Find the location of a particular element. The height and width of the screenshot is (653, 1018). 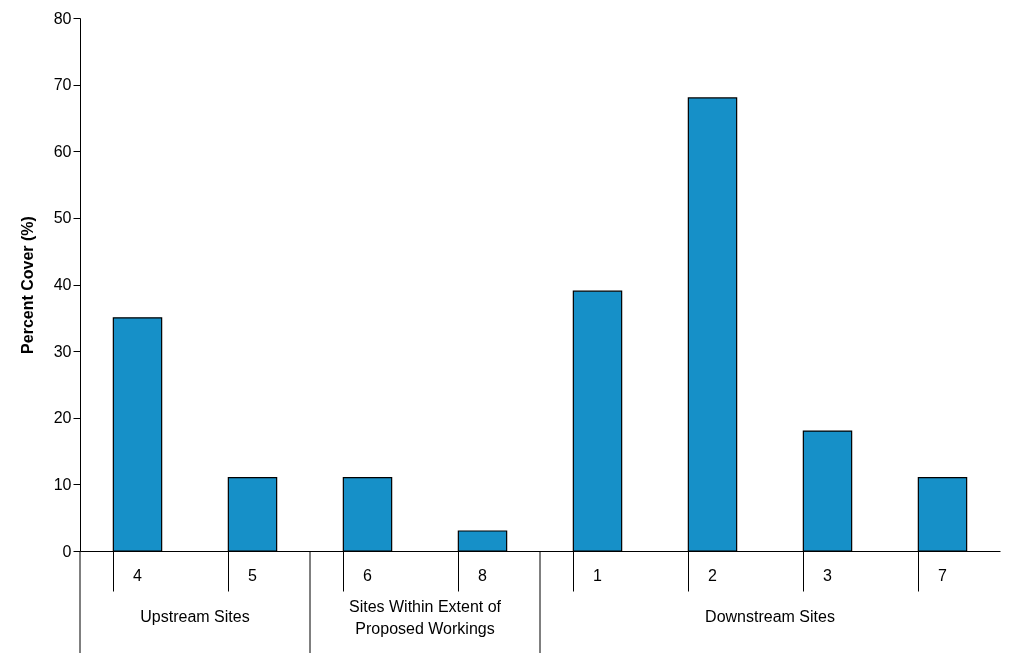

x-tick-label: 1 is located at coordinates (598, 575).